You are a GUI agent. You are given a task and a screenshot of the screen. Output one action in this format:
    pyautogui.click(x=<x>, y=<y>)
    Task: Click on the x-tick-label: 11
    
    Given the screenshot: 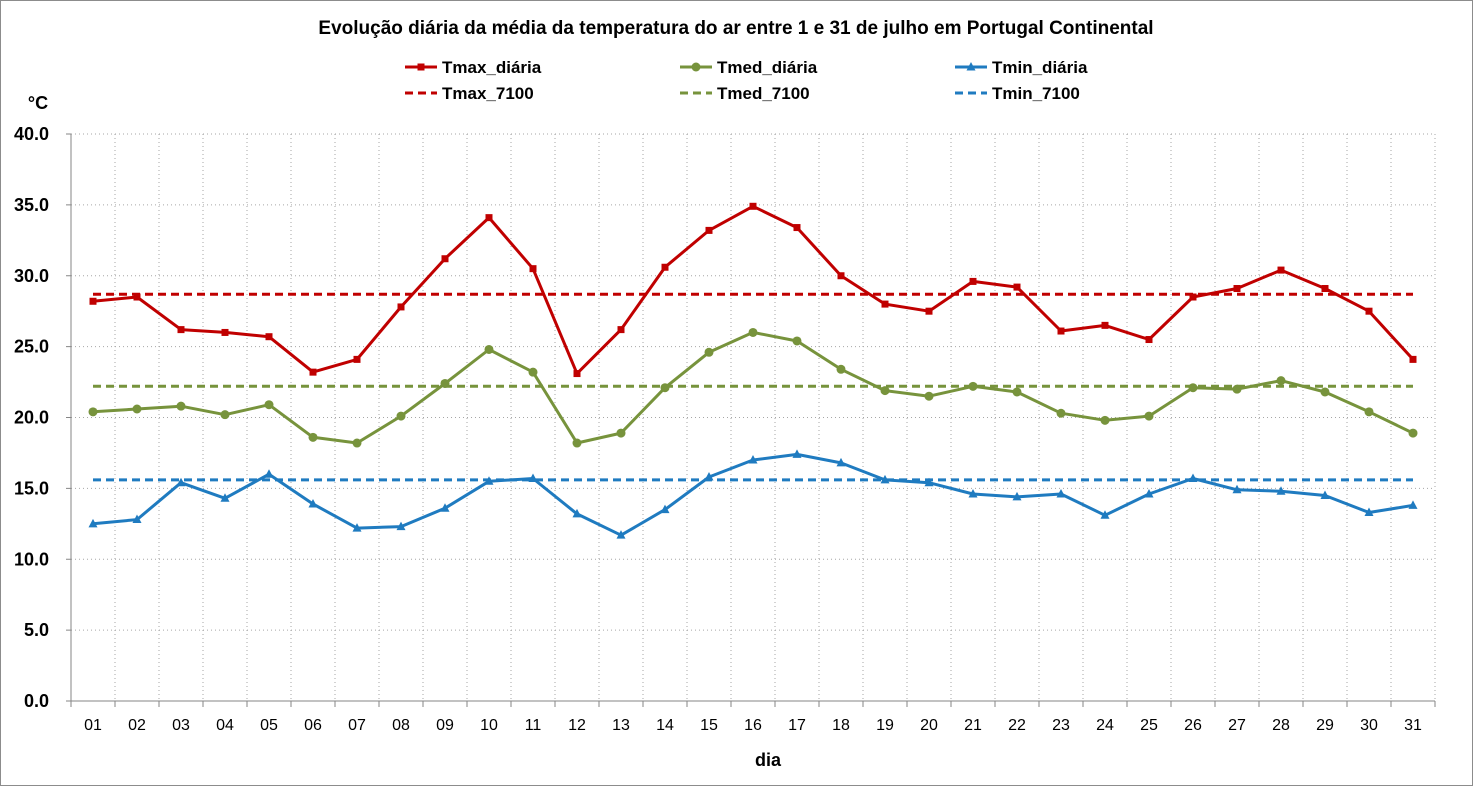 What is the action you would take?
    pyautogui.click(x=533, y=725)
    